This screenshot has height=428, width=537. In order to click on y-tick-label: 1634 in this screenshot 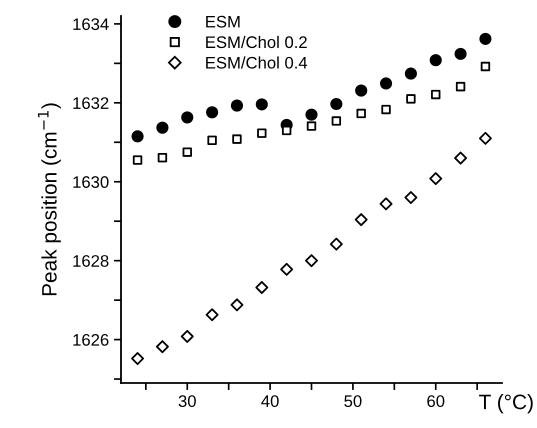, I will do `click(91, 24)`.